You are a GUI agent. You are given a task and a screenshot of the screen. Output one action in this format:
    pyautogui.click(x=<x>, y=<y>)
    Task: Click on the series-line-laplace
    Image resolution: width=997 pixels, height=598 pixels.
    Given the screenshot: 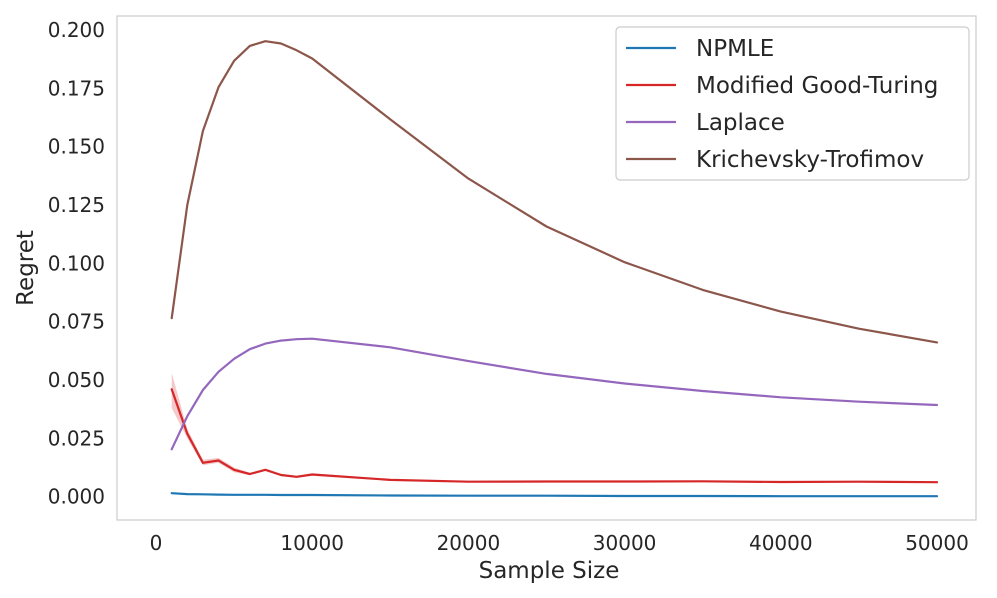 What is the action you would take?
    pyautogui.click(x=554, y=394)
    